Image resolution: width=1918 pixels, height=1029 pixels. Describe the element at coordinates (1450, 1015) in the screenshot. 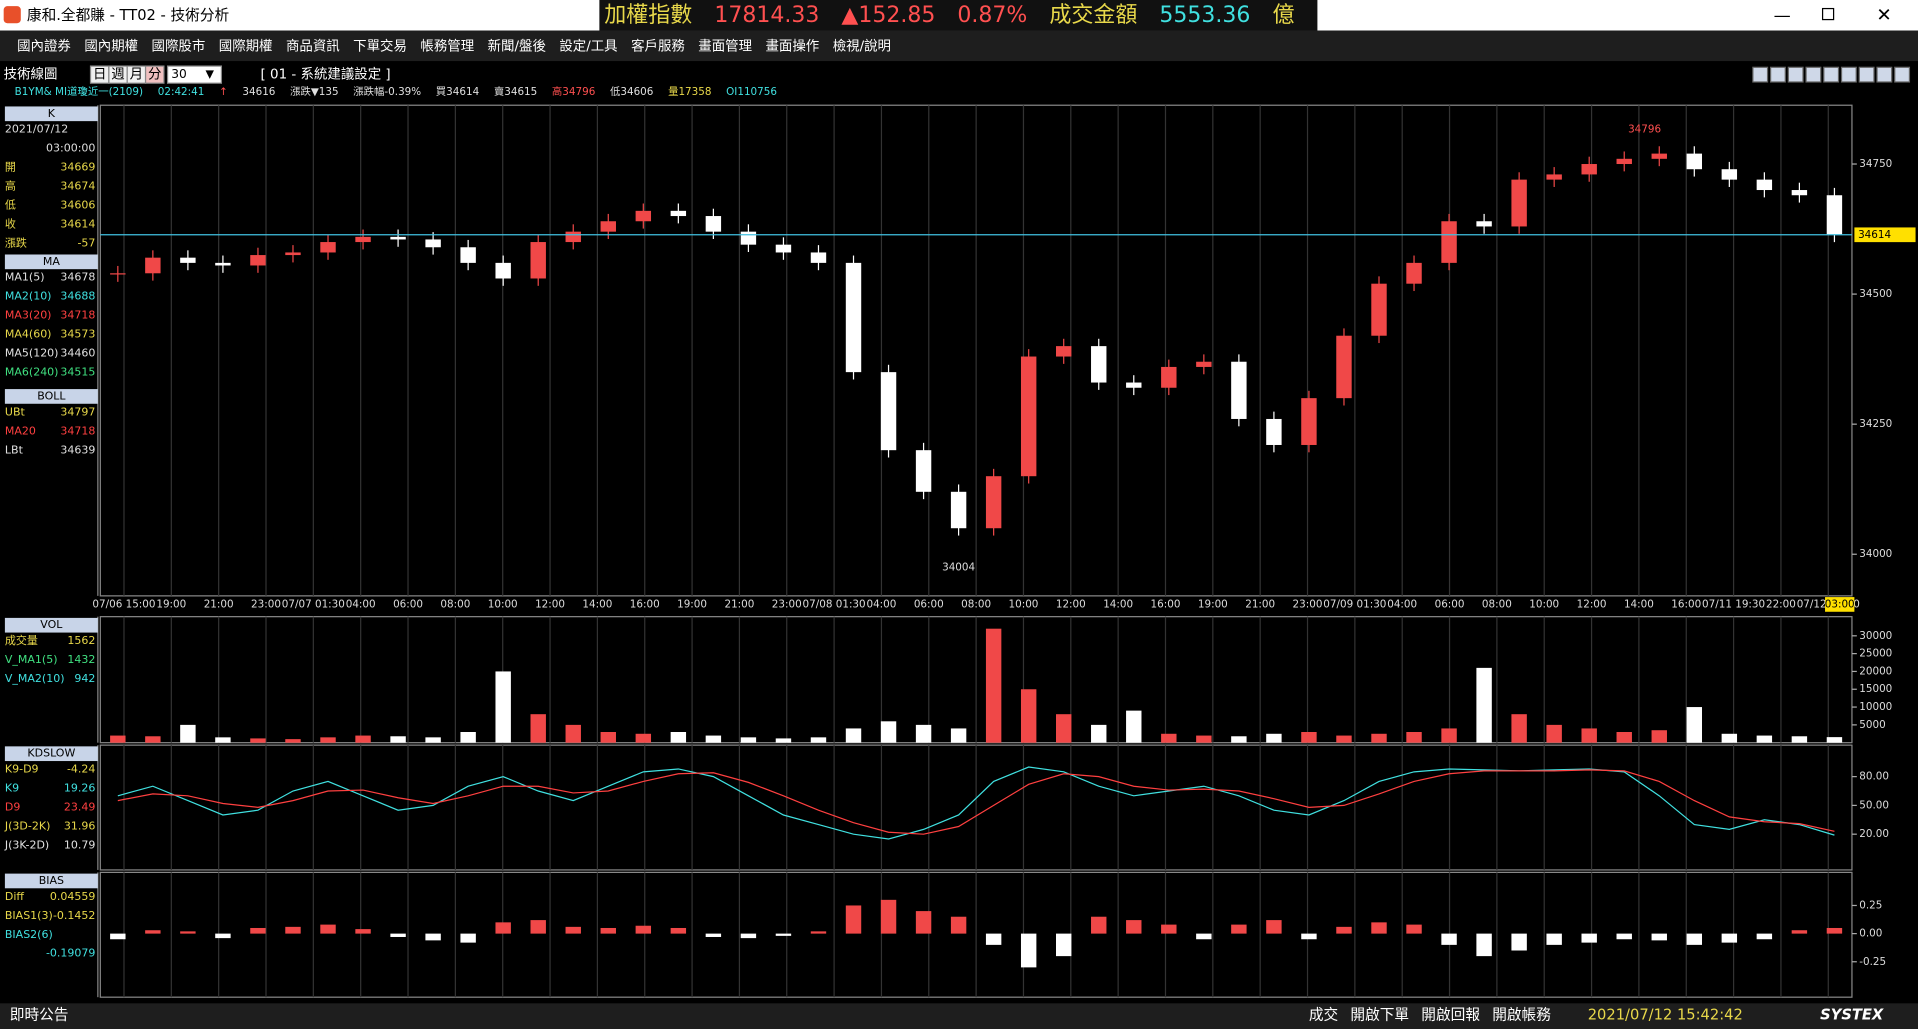

I see `status-button: 開啟回報` at that location.